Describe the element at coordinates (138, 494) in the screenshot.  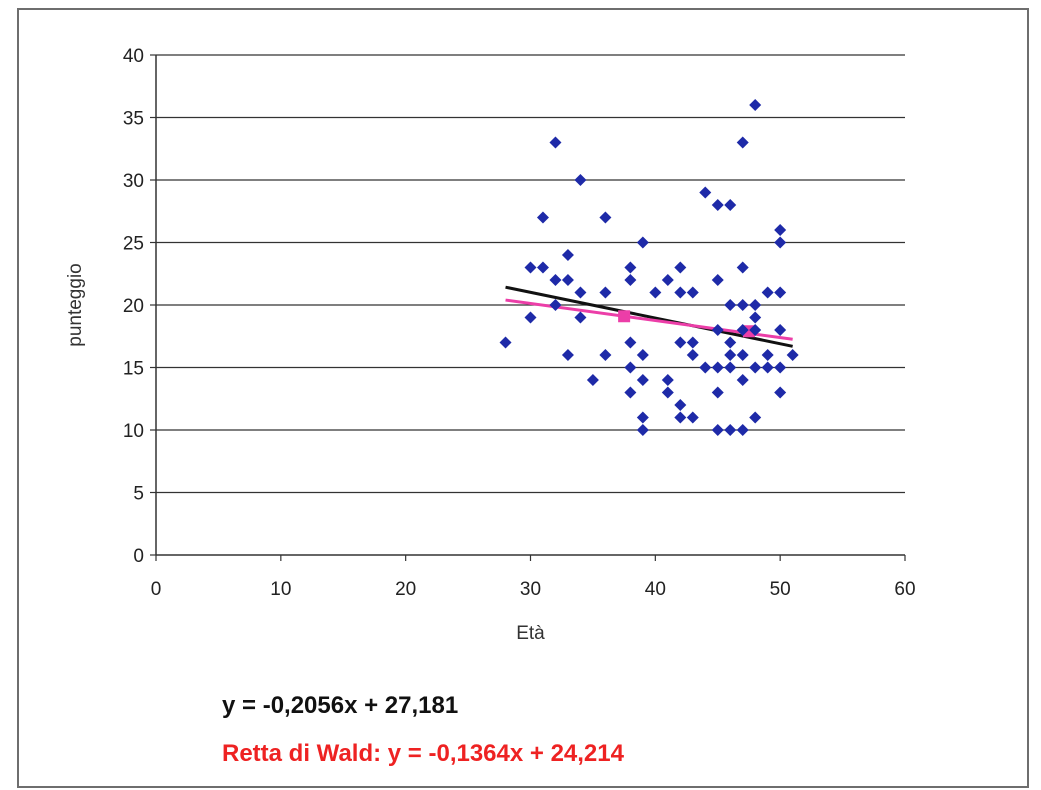
I see `y-tick-label: 5` at that location.